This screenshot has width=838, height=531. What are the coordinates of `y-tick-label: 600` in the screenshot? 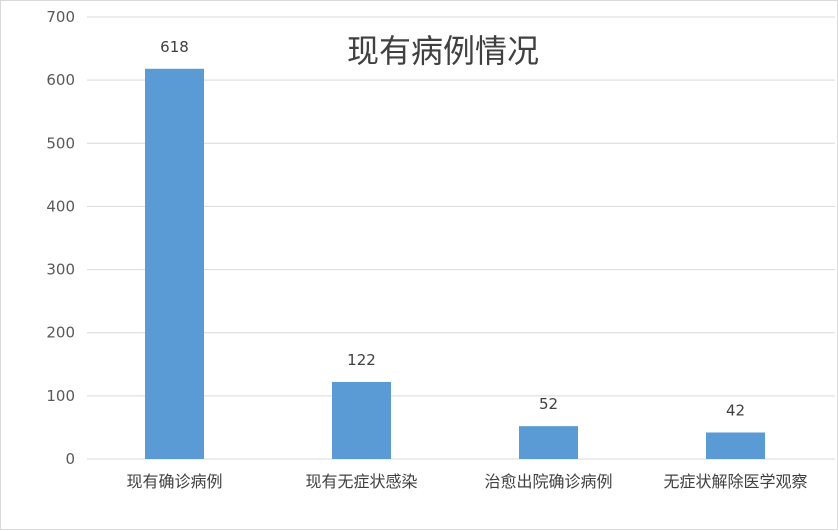 It's located at (60, 80).